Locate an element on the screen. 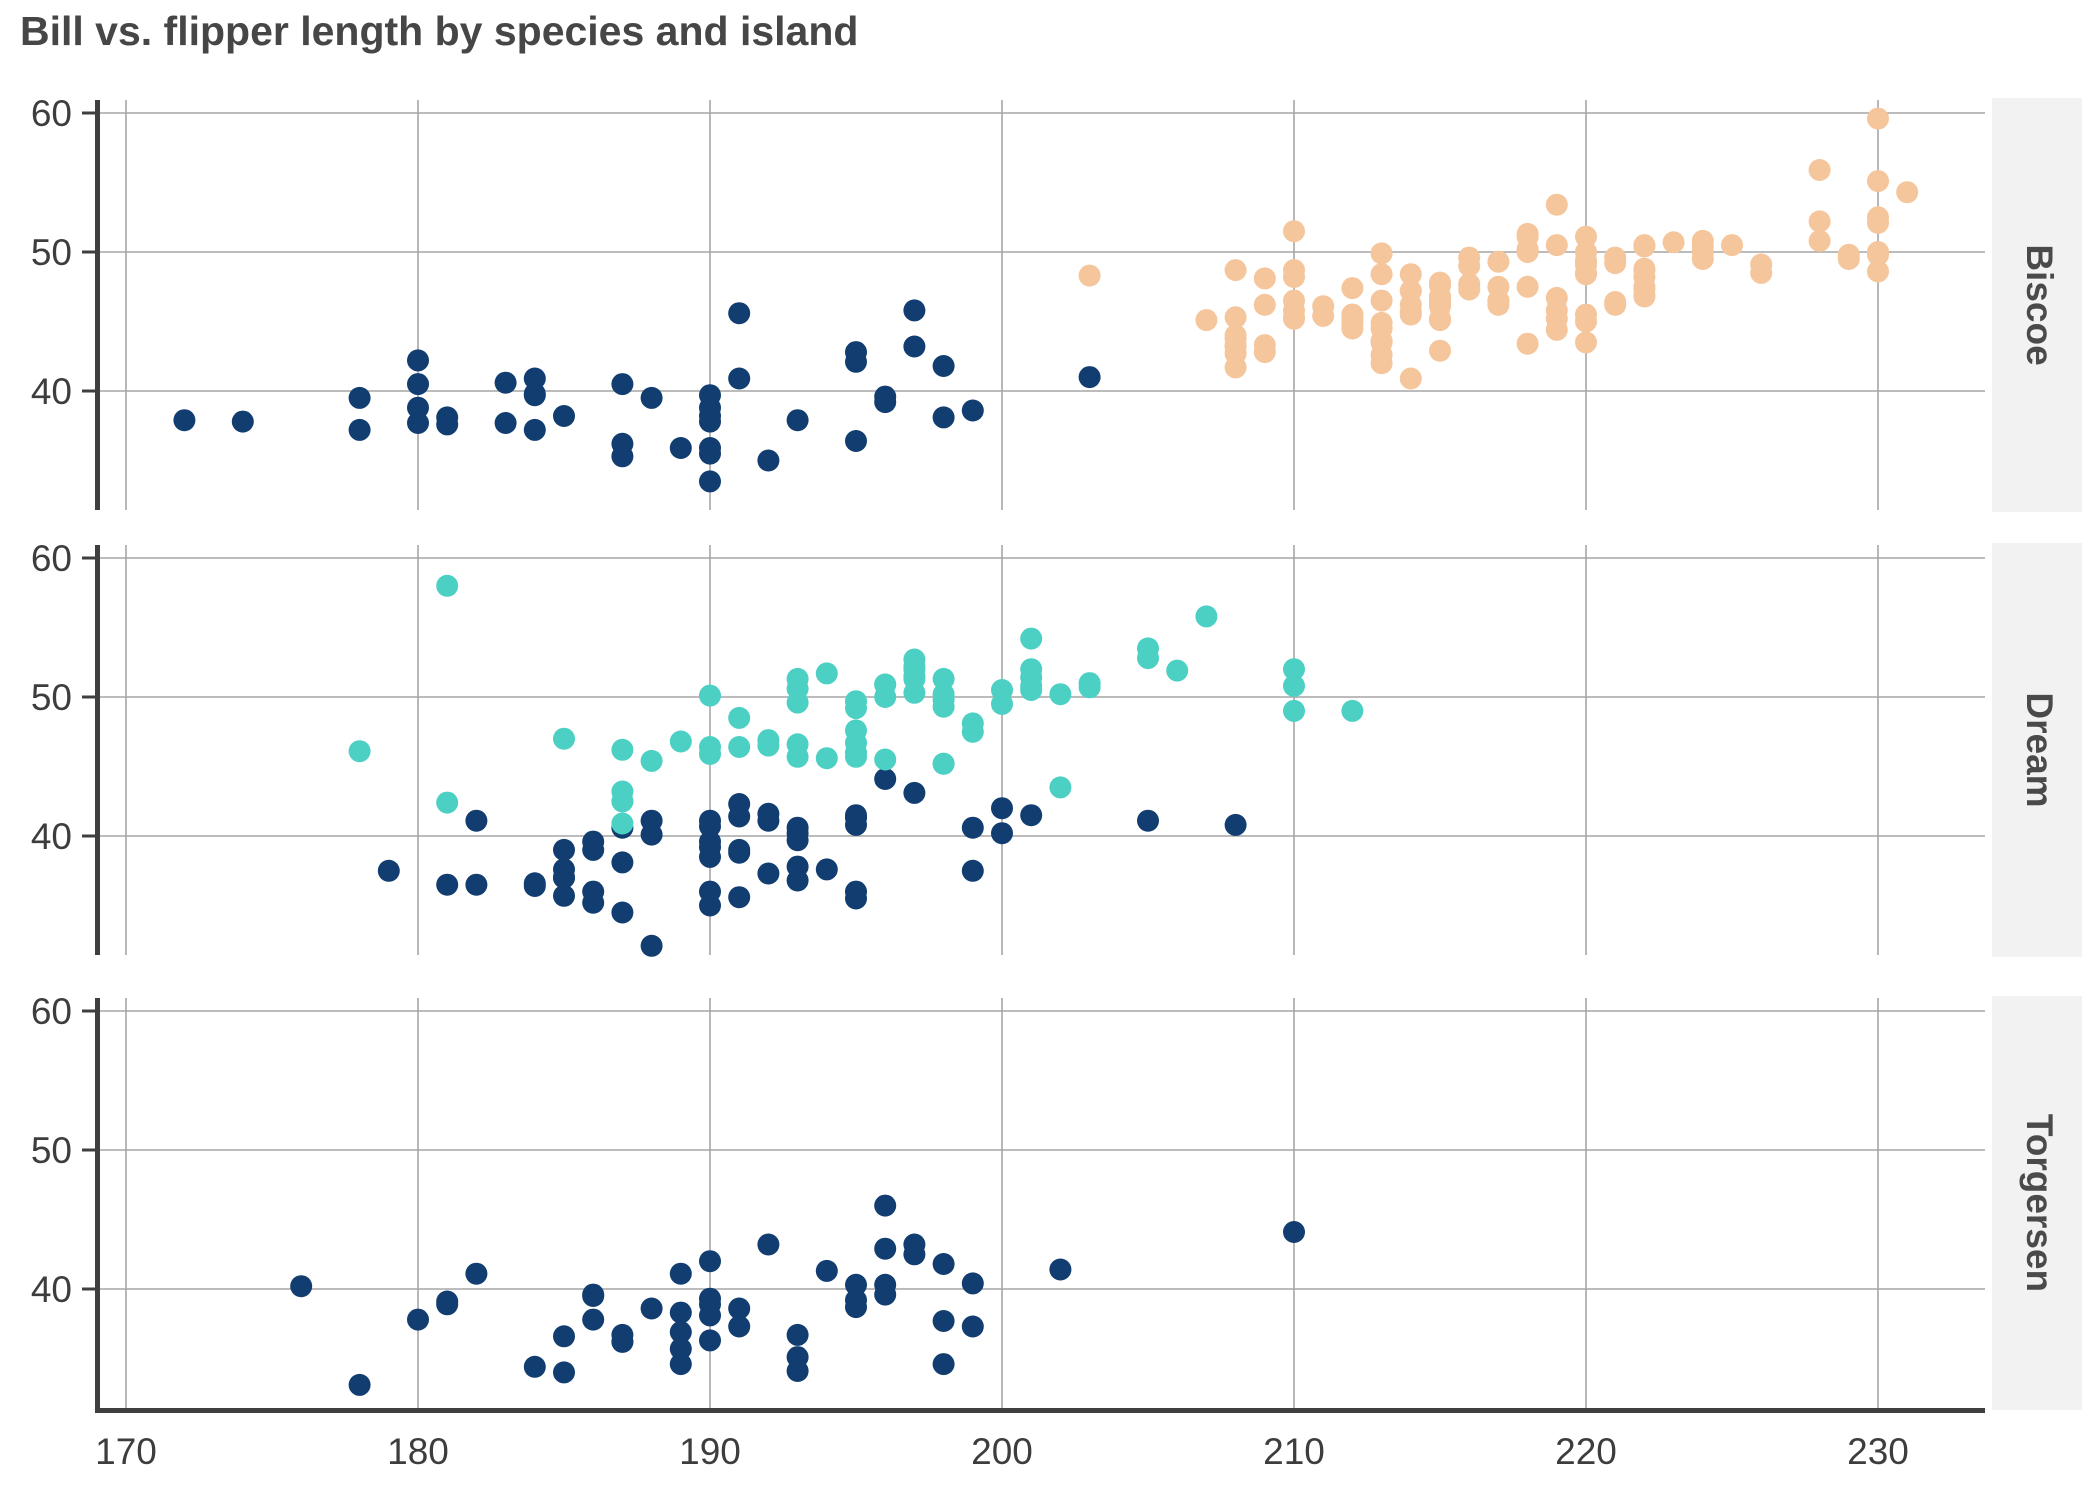  y-tick-label: 50 is located at coordinates (51, 697).